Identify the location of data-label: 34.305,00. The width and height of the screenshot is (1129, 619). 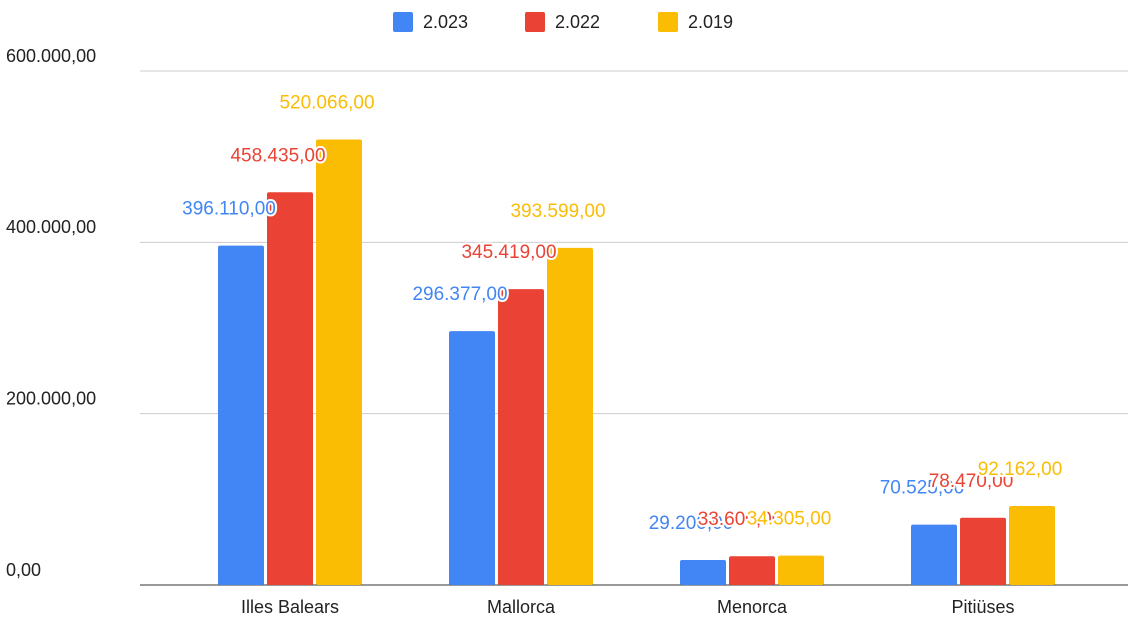
(789, 519).